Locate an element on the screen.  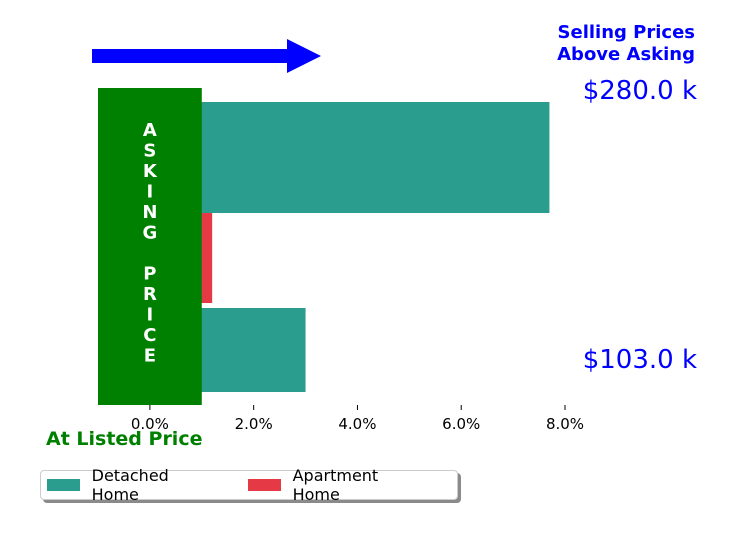
price-label-top: $280.0 k is located at coordinates (640, 91).